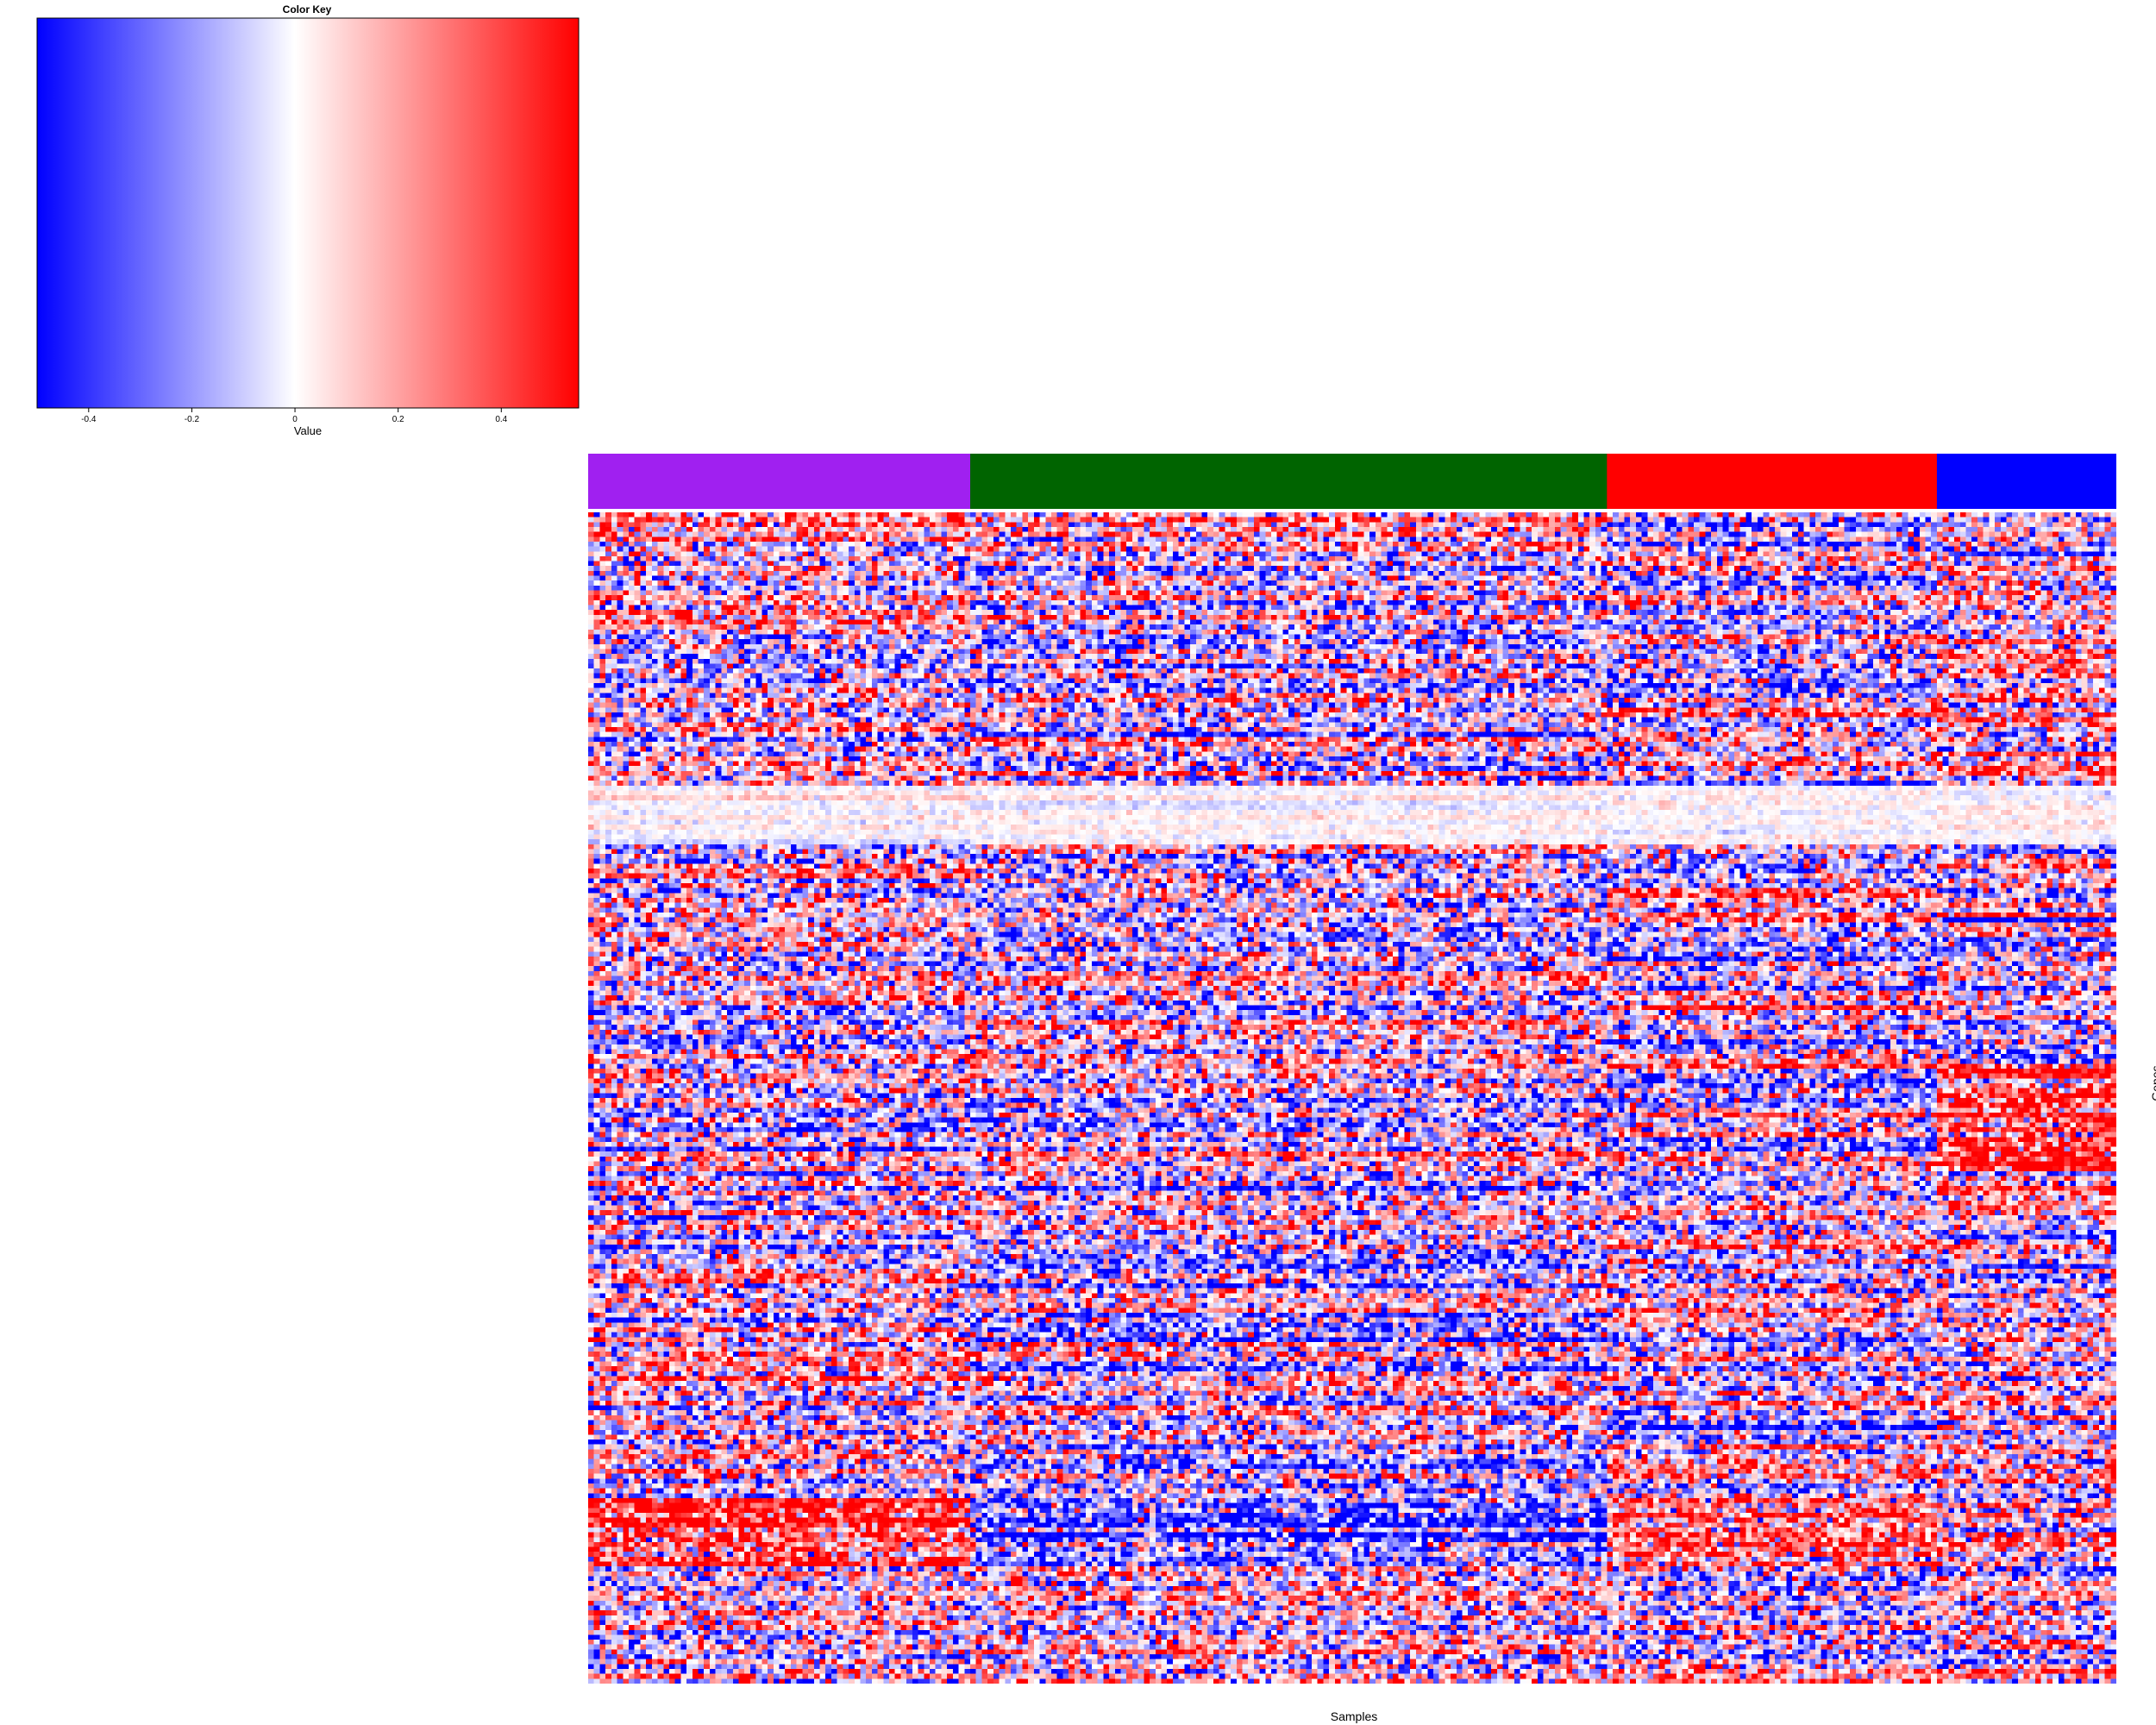  Describe the element at coordinates (307, 10) in the screenshot. I see `color-key-title: Color Key` at that location.